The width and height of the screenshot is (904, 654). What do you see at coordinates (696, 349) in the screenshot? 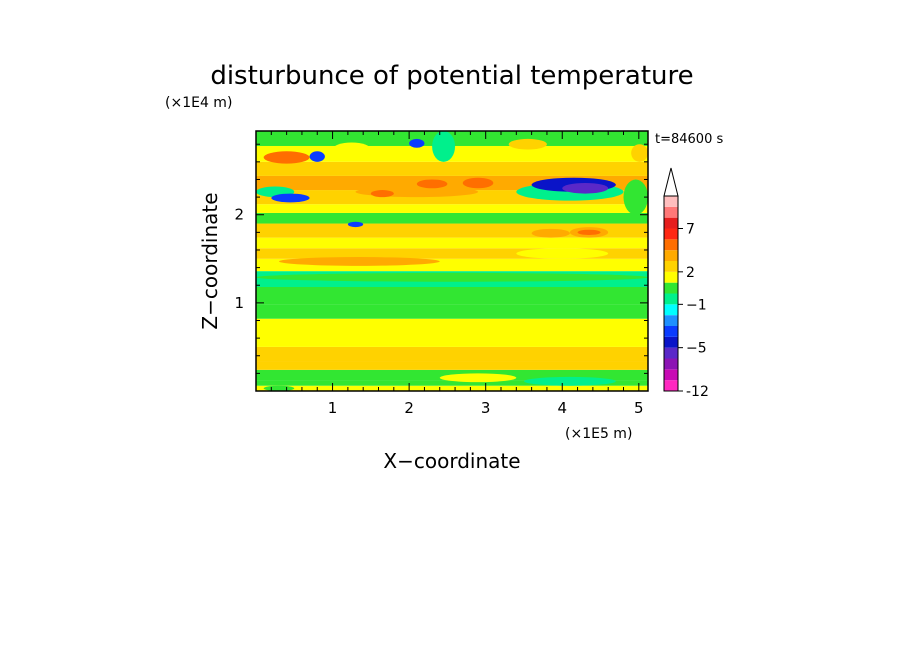
I see `colorbar-tick-label: −5` at bounding box center [696, 349].